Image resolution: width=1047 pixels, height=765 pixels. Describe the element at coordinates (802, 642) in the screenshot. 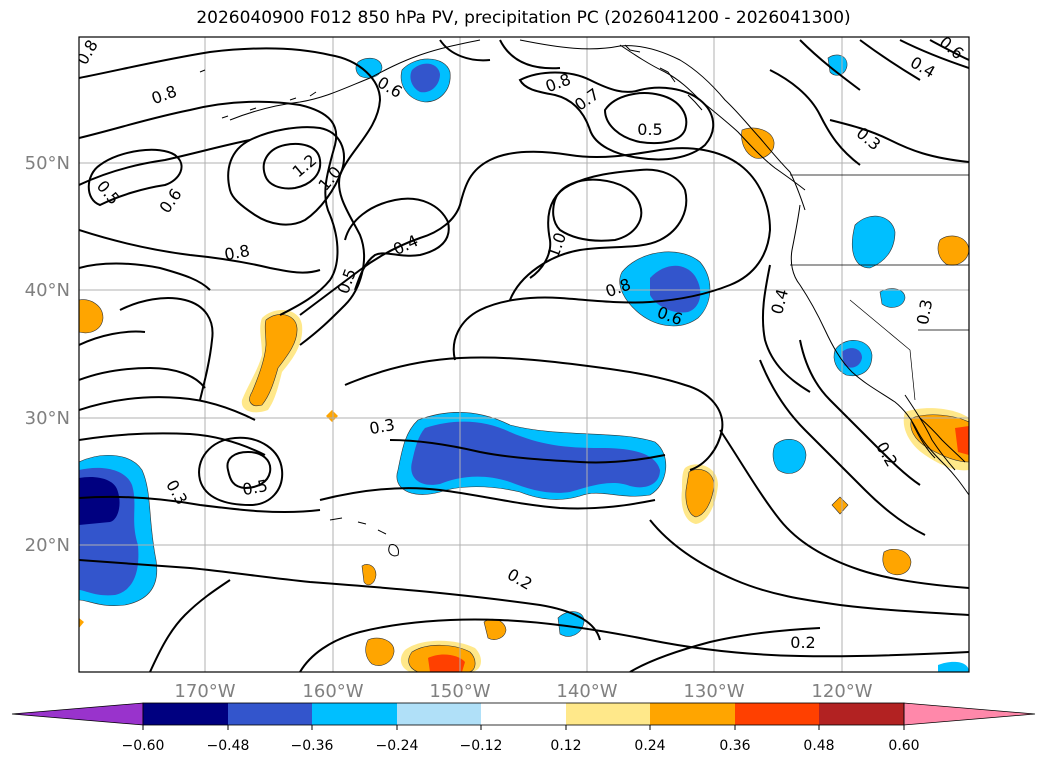

I see `contour-label: 0.2` at that location.